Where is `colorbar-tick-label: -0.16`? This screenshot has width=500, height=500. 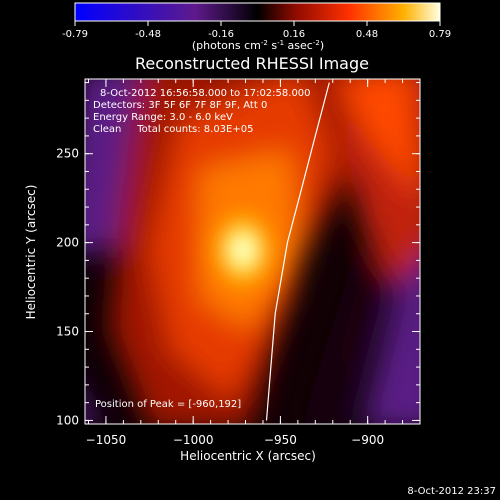 colorbar-tick-label: -0.16 is located at coordinates (221, 34).